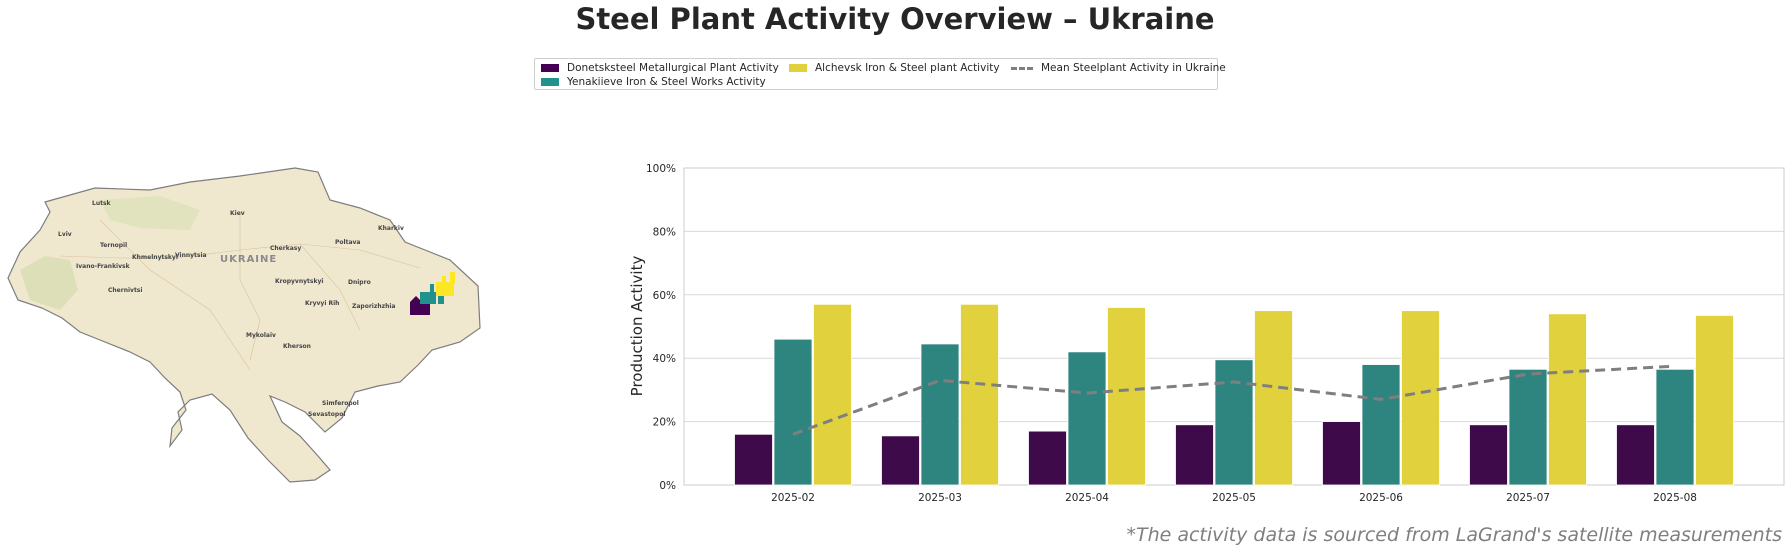  What do you see at coordinates (664, 423) in the screenshot?
I see `y-tick-label: 20%` at bounding box center [664, 423].